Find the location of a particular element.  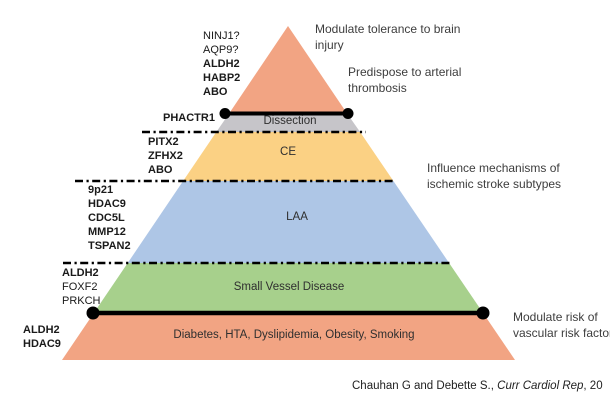

gene-label: ZFHX2 is located at coordinates (165, 156).